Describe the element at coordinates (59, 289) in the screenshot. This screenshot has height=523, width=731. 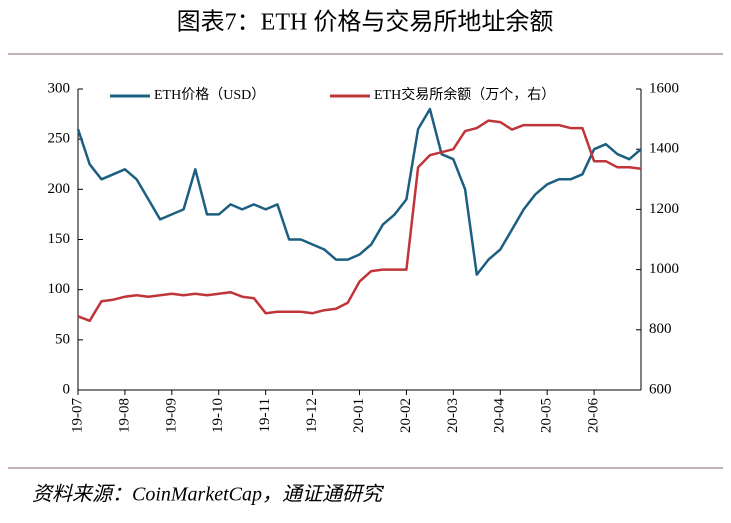
I see `y-tick-label: 100` at that location.